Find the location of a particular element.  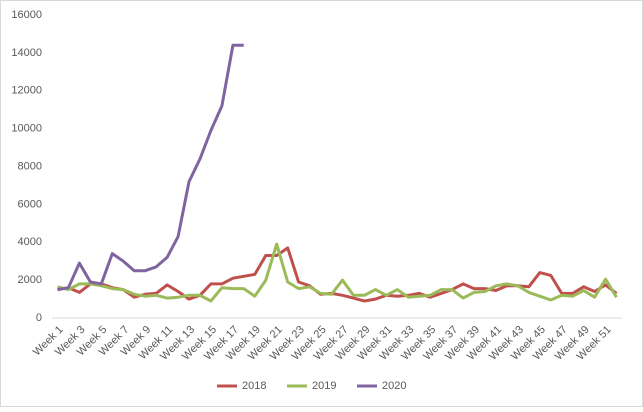

legend-label: 2020 is located at coordinates (394, 386).